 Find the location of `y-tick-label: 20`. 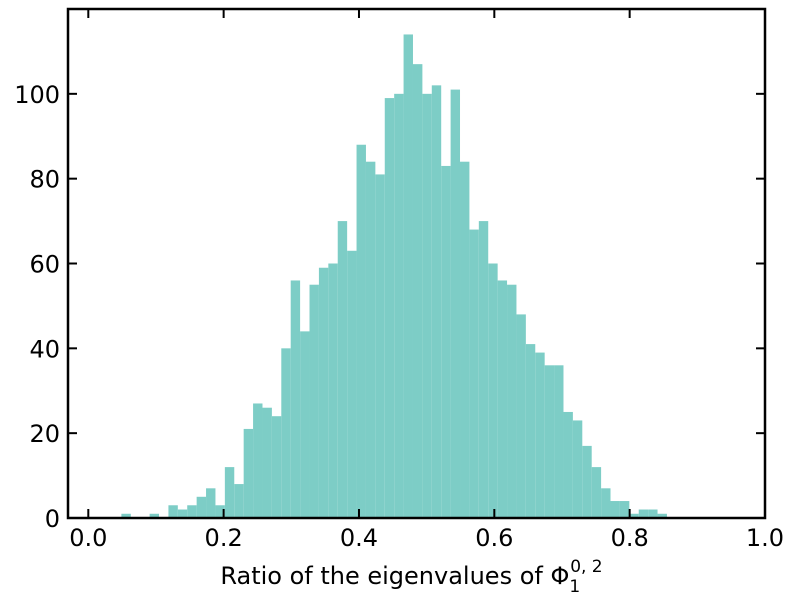

y-tick-label: 20 is located at coordinates (44, 434).